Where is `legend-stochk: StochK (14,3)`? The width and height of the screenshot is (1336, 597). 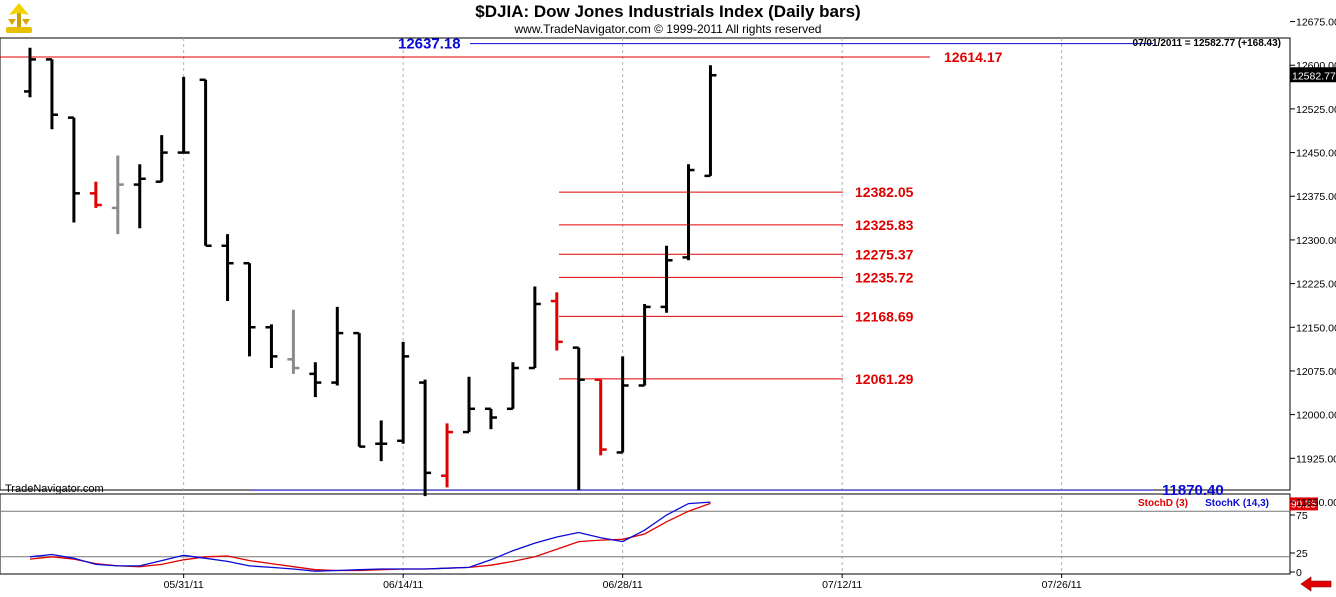 legend-stochk: StochK (14,3) is located at coordinates (1237, 503).